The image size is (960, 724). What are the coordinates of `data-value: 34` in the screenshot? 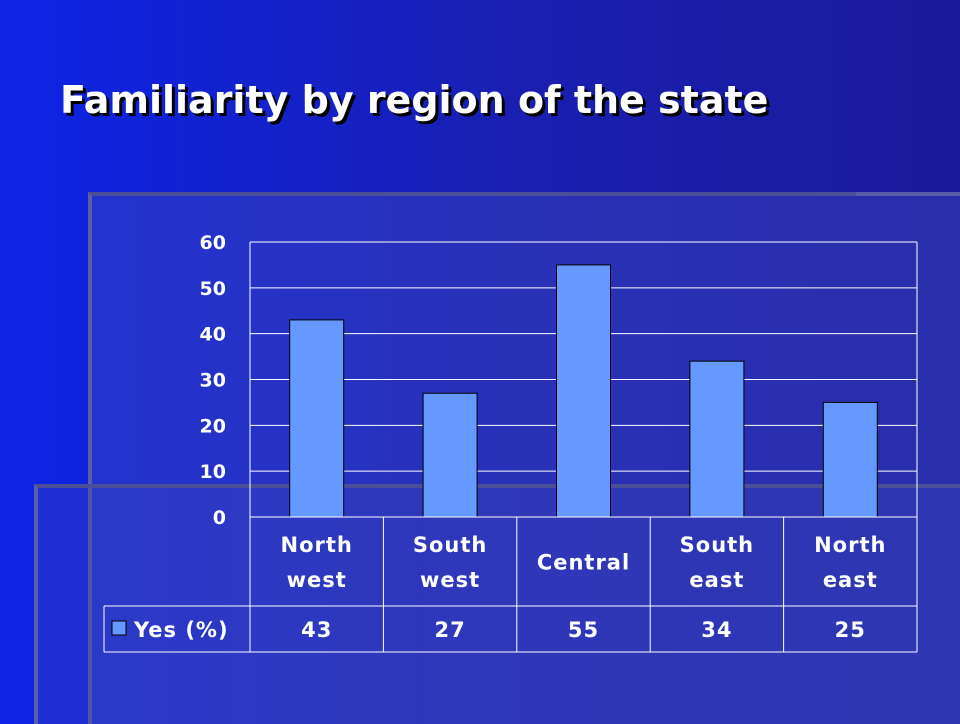 It's located at (716, 630).